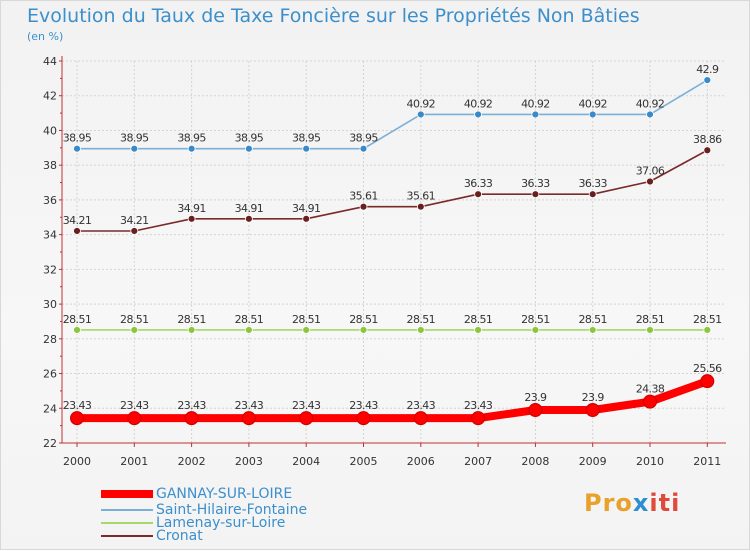 Image resolution: width=750 pixels, height=551 pixels. I want to click on legend-item: Cronat, so click(152, 536).